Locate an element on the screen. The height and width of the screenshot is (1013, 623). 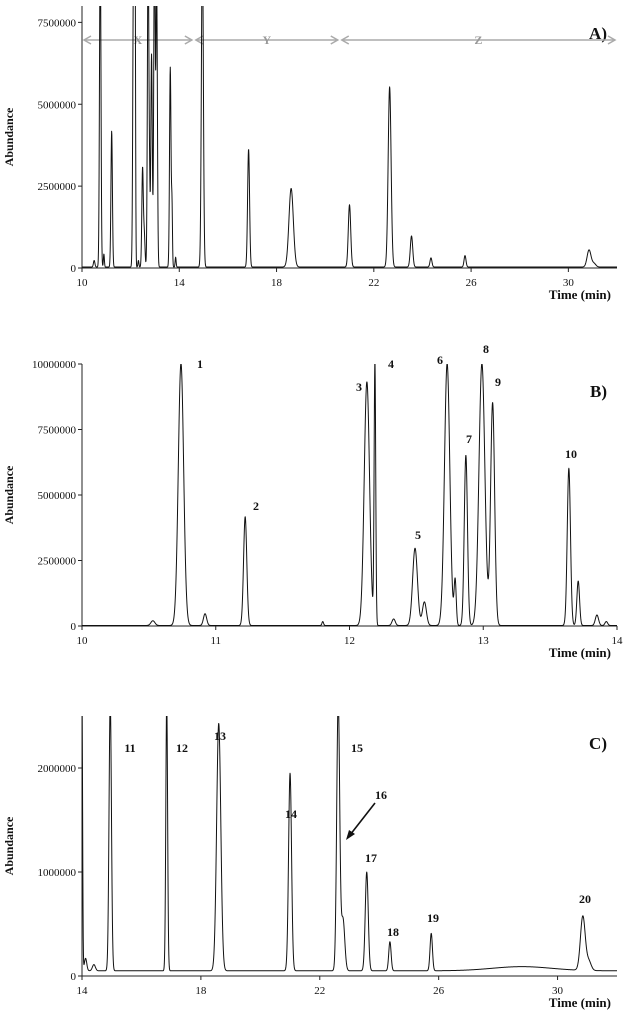
peak-label: 11 is located at coordinates (129, 748).